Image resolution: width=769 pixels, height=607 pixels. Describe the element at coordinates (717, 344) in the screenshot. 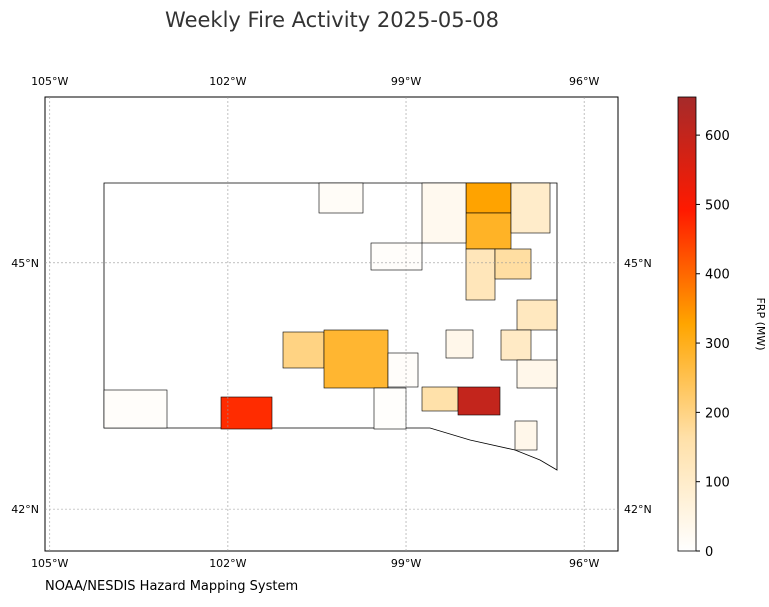

I see `colorbar-tick-label: 300` at that location.